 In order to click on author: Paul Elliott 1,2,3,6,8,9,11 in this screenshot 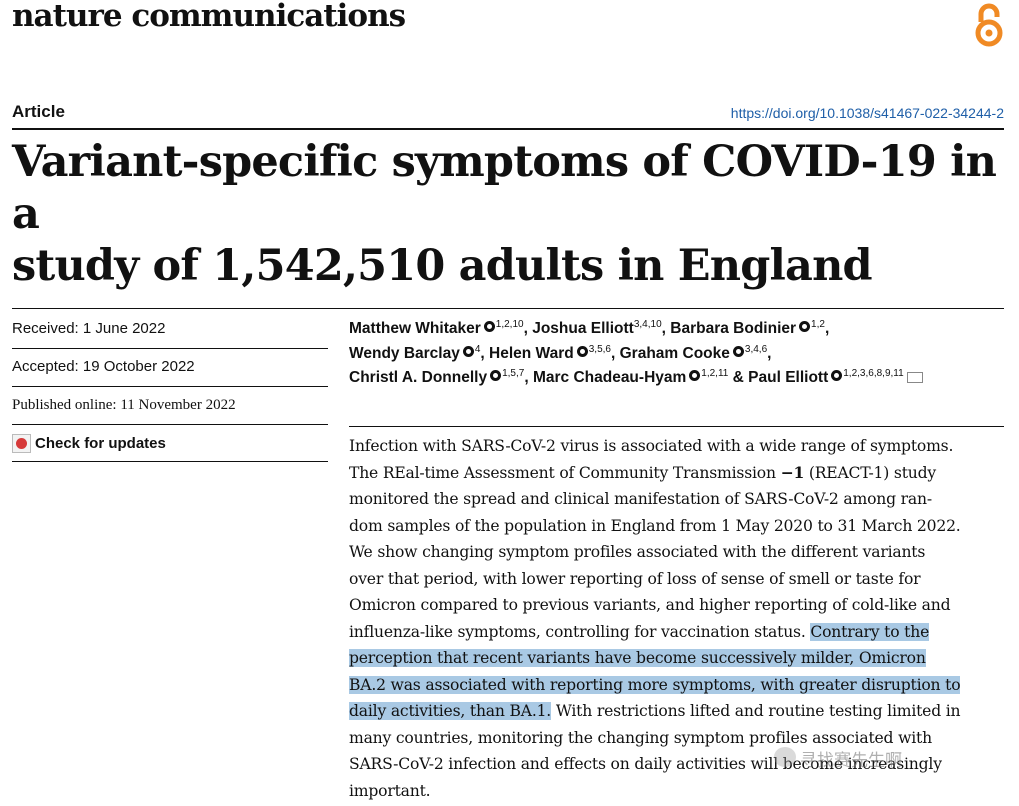, I will do `click(826, 377)`.